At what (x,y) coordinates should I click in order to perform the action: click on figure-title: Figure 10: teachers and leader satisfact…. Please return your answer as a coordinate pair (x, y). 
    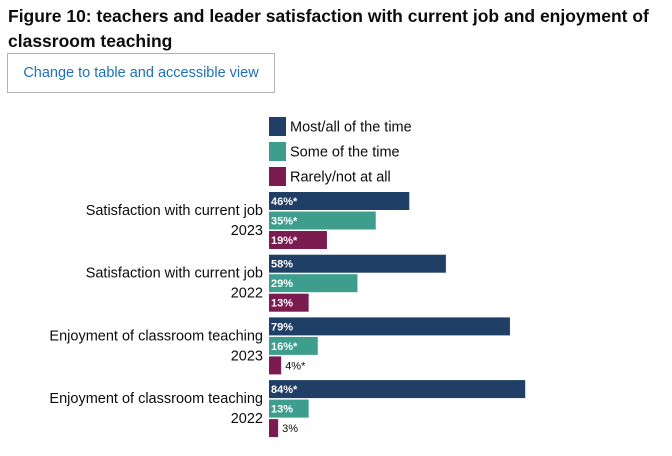
    Looking at the image, I should click on (328, 28).